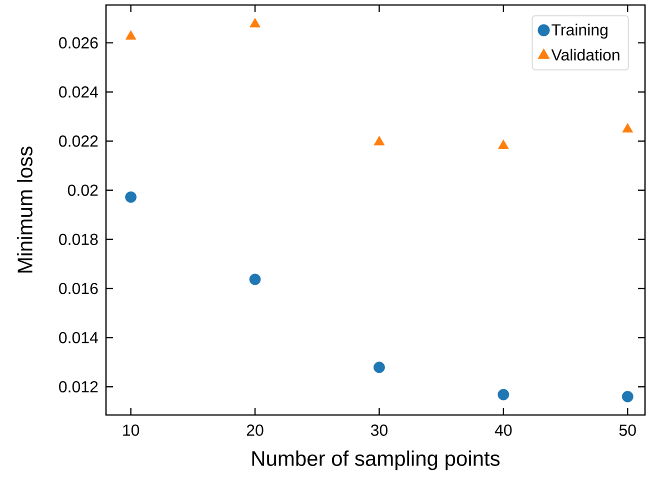 Image resolution: width=648 pixels, height=477 pixels. Describe the element at coordinates (78, 240) in the screenshot. I see `y-tick-label: 0.018` at that location.